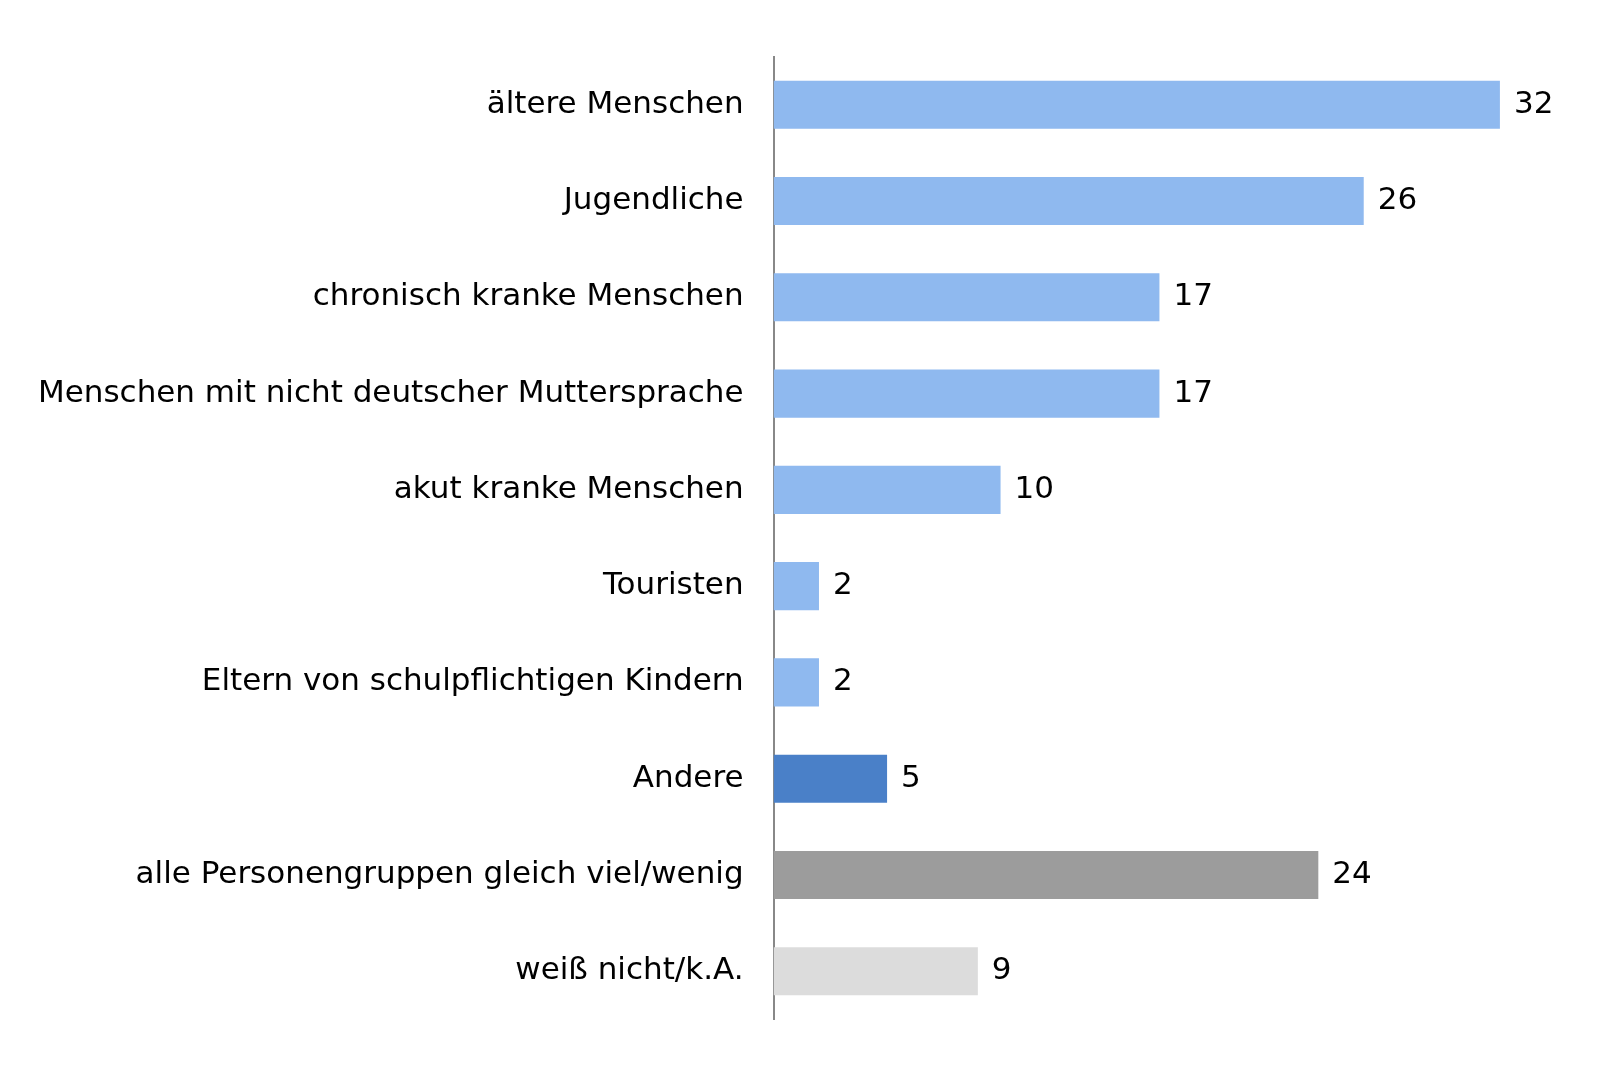  I want to click on data-label: 9, so click(1001, 968).